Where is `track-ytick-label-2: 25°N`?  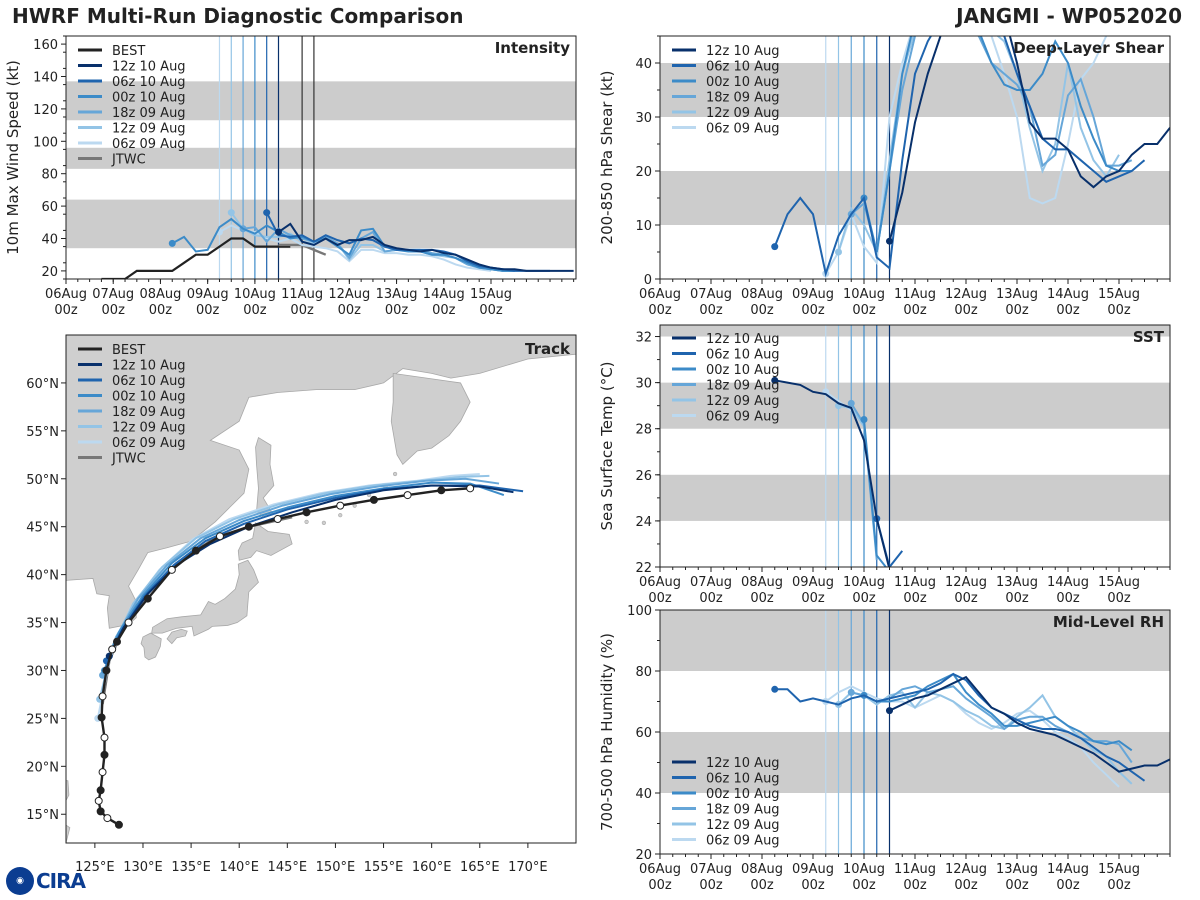 track-ytick-label-2: 25°N is located at coordinates (42, 719).